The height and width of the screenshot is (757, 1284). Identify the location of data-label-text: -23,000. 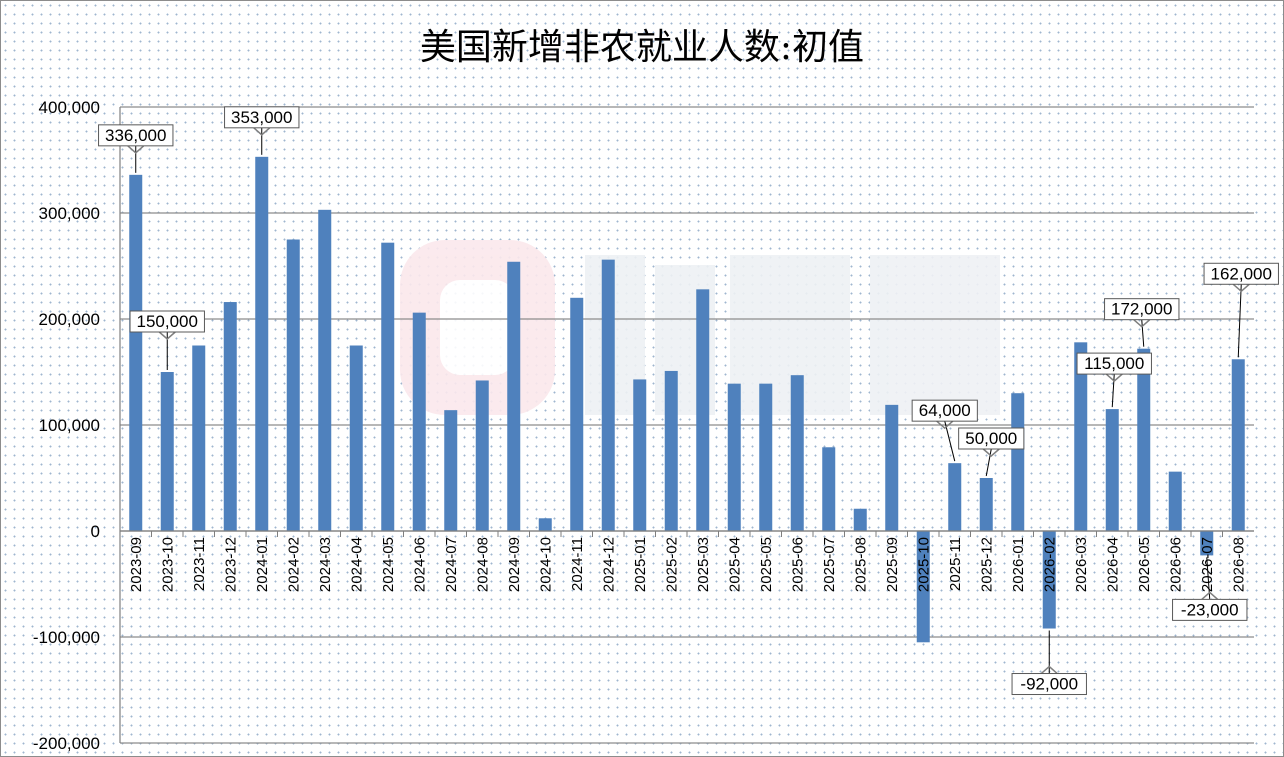
(1210, 609).